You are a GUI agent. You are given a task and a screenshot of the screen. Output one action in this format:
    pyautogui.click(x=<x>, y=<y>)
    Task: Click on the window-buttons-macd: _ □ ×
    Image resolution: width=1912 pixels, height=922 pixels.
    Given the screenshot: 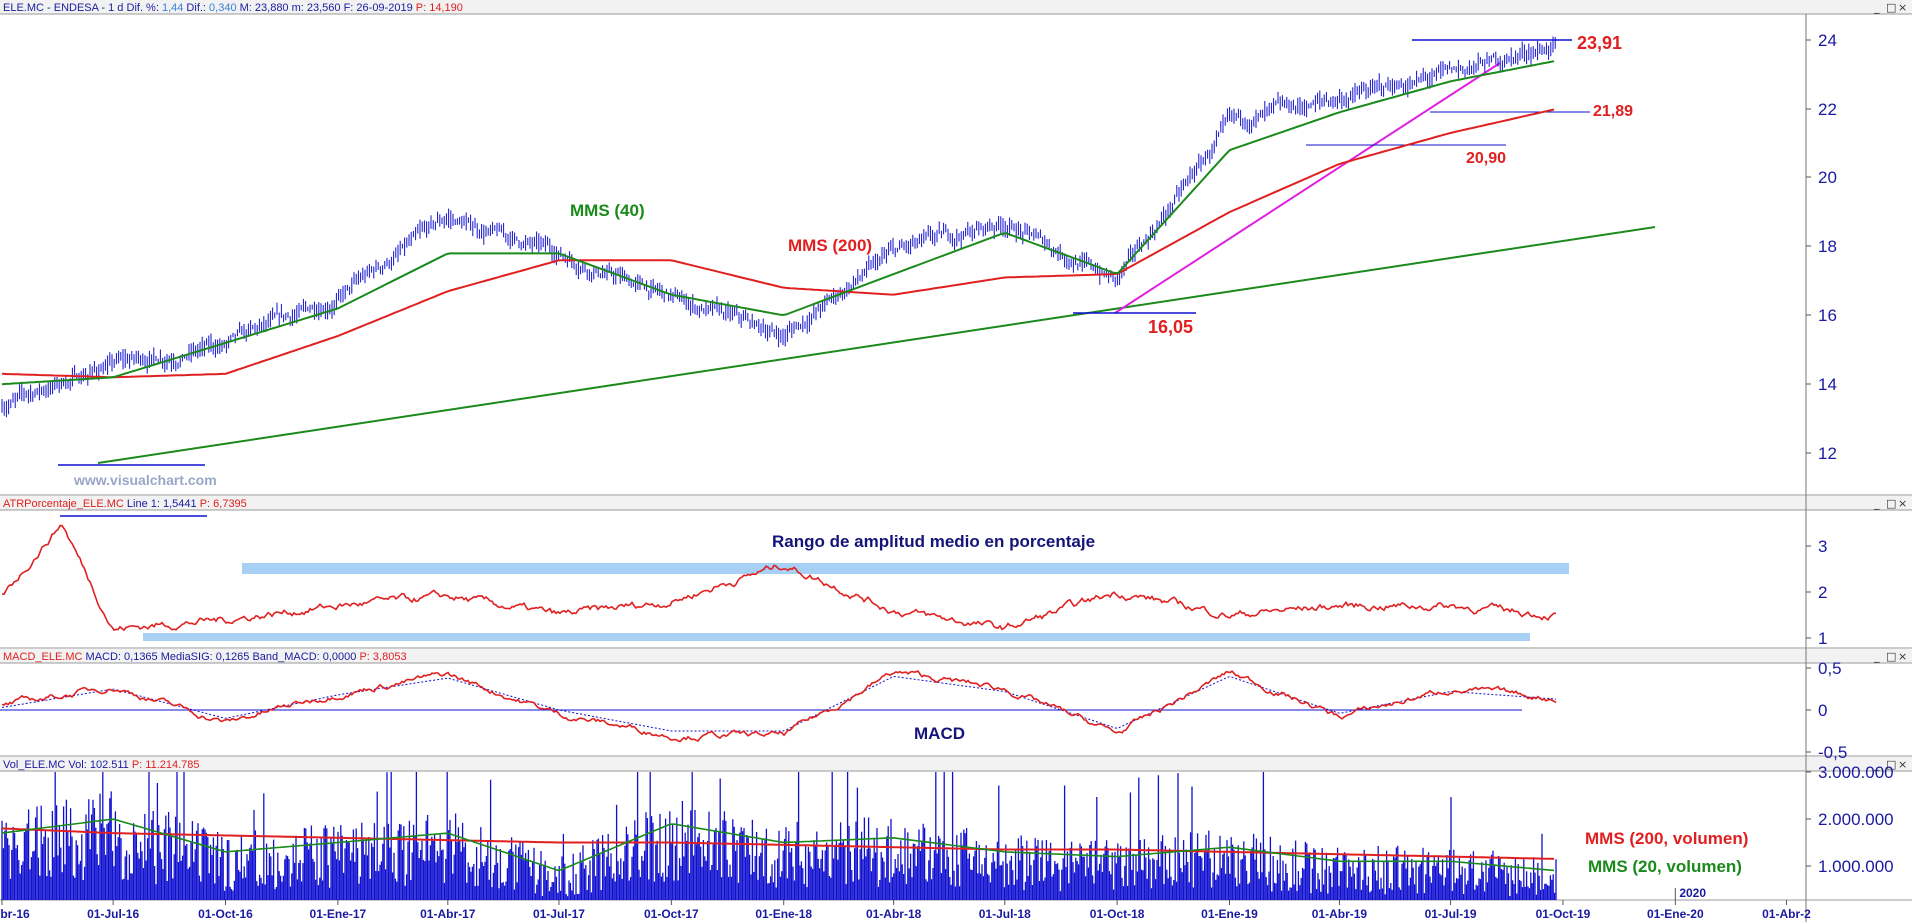 What is the action you would take?
    pyautogui.click(x=1890, y=656)
    